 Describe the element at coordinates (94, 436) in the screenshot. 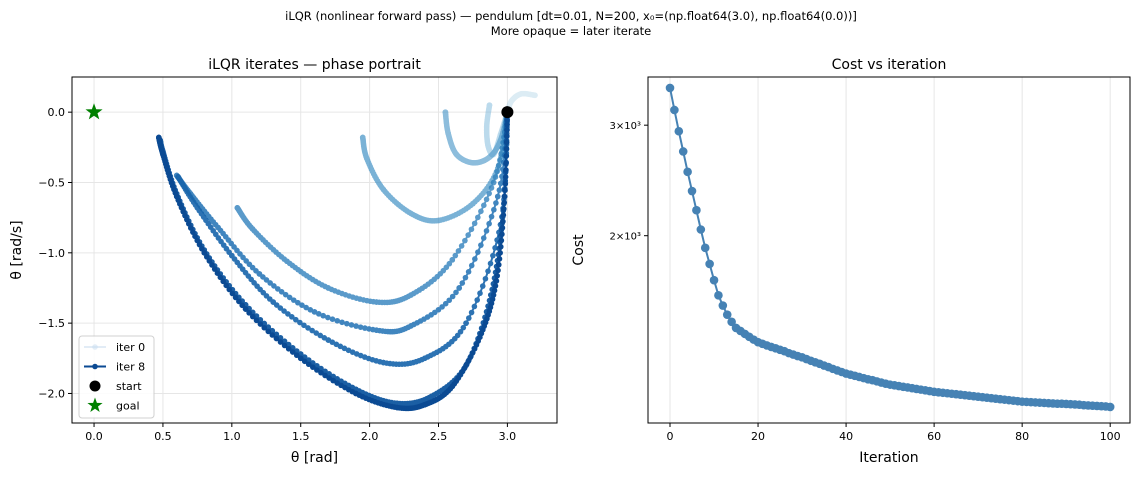

I see `x-tick-label: 0.0` at that location.